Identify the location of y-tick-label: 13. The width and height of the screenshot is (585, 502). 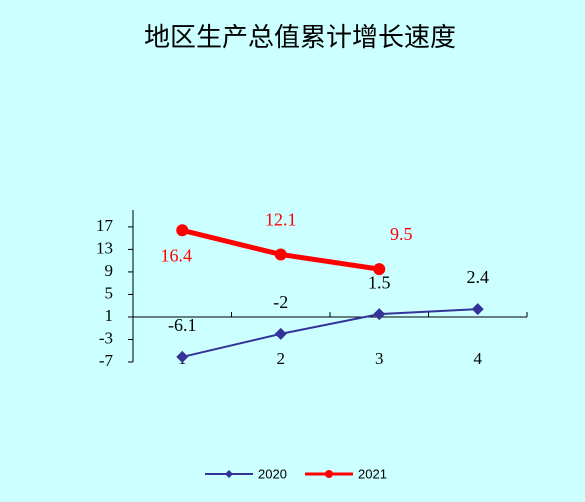
(104, 247).